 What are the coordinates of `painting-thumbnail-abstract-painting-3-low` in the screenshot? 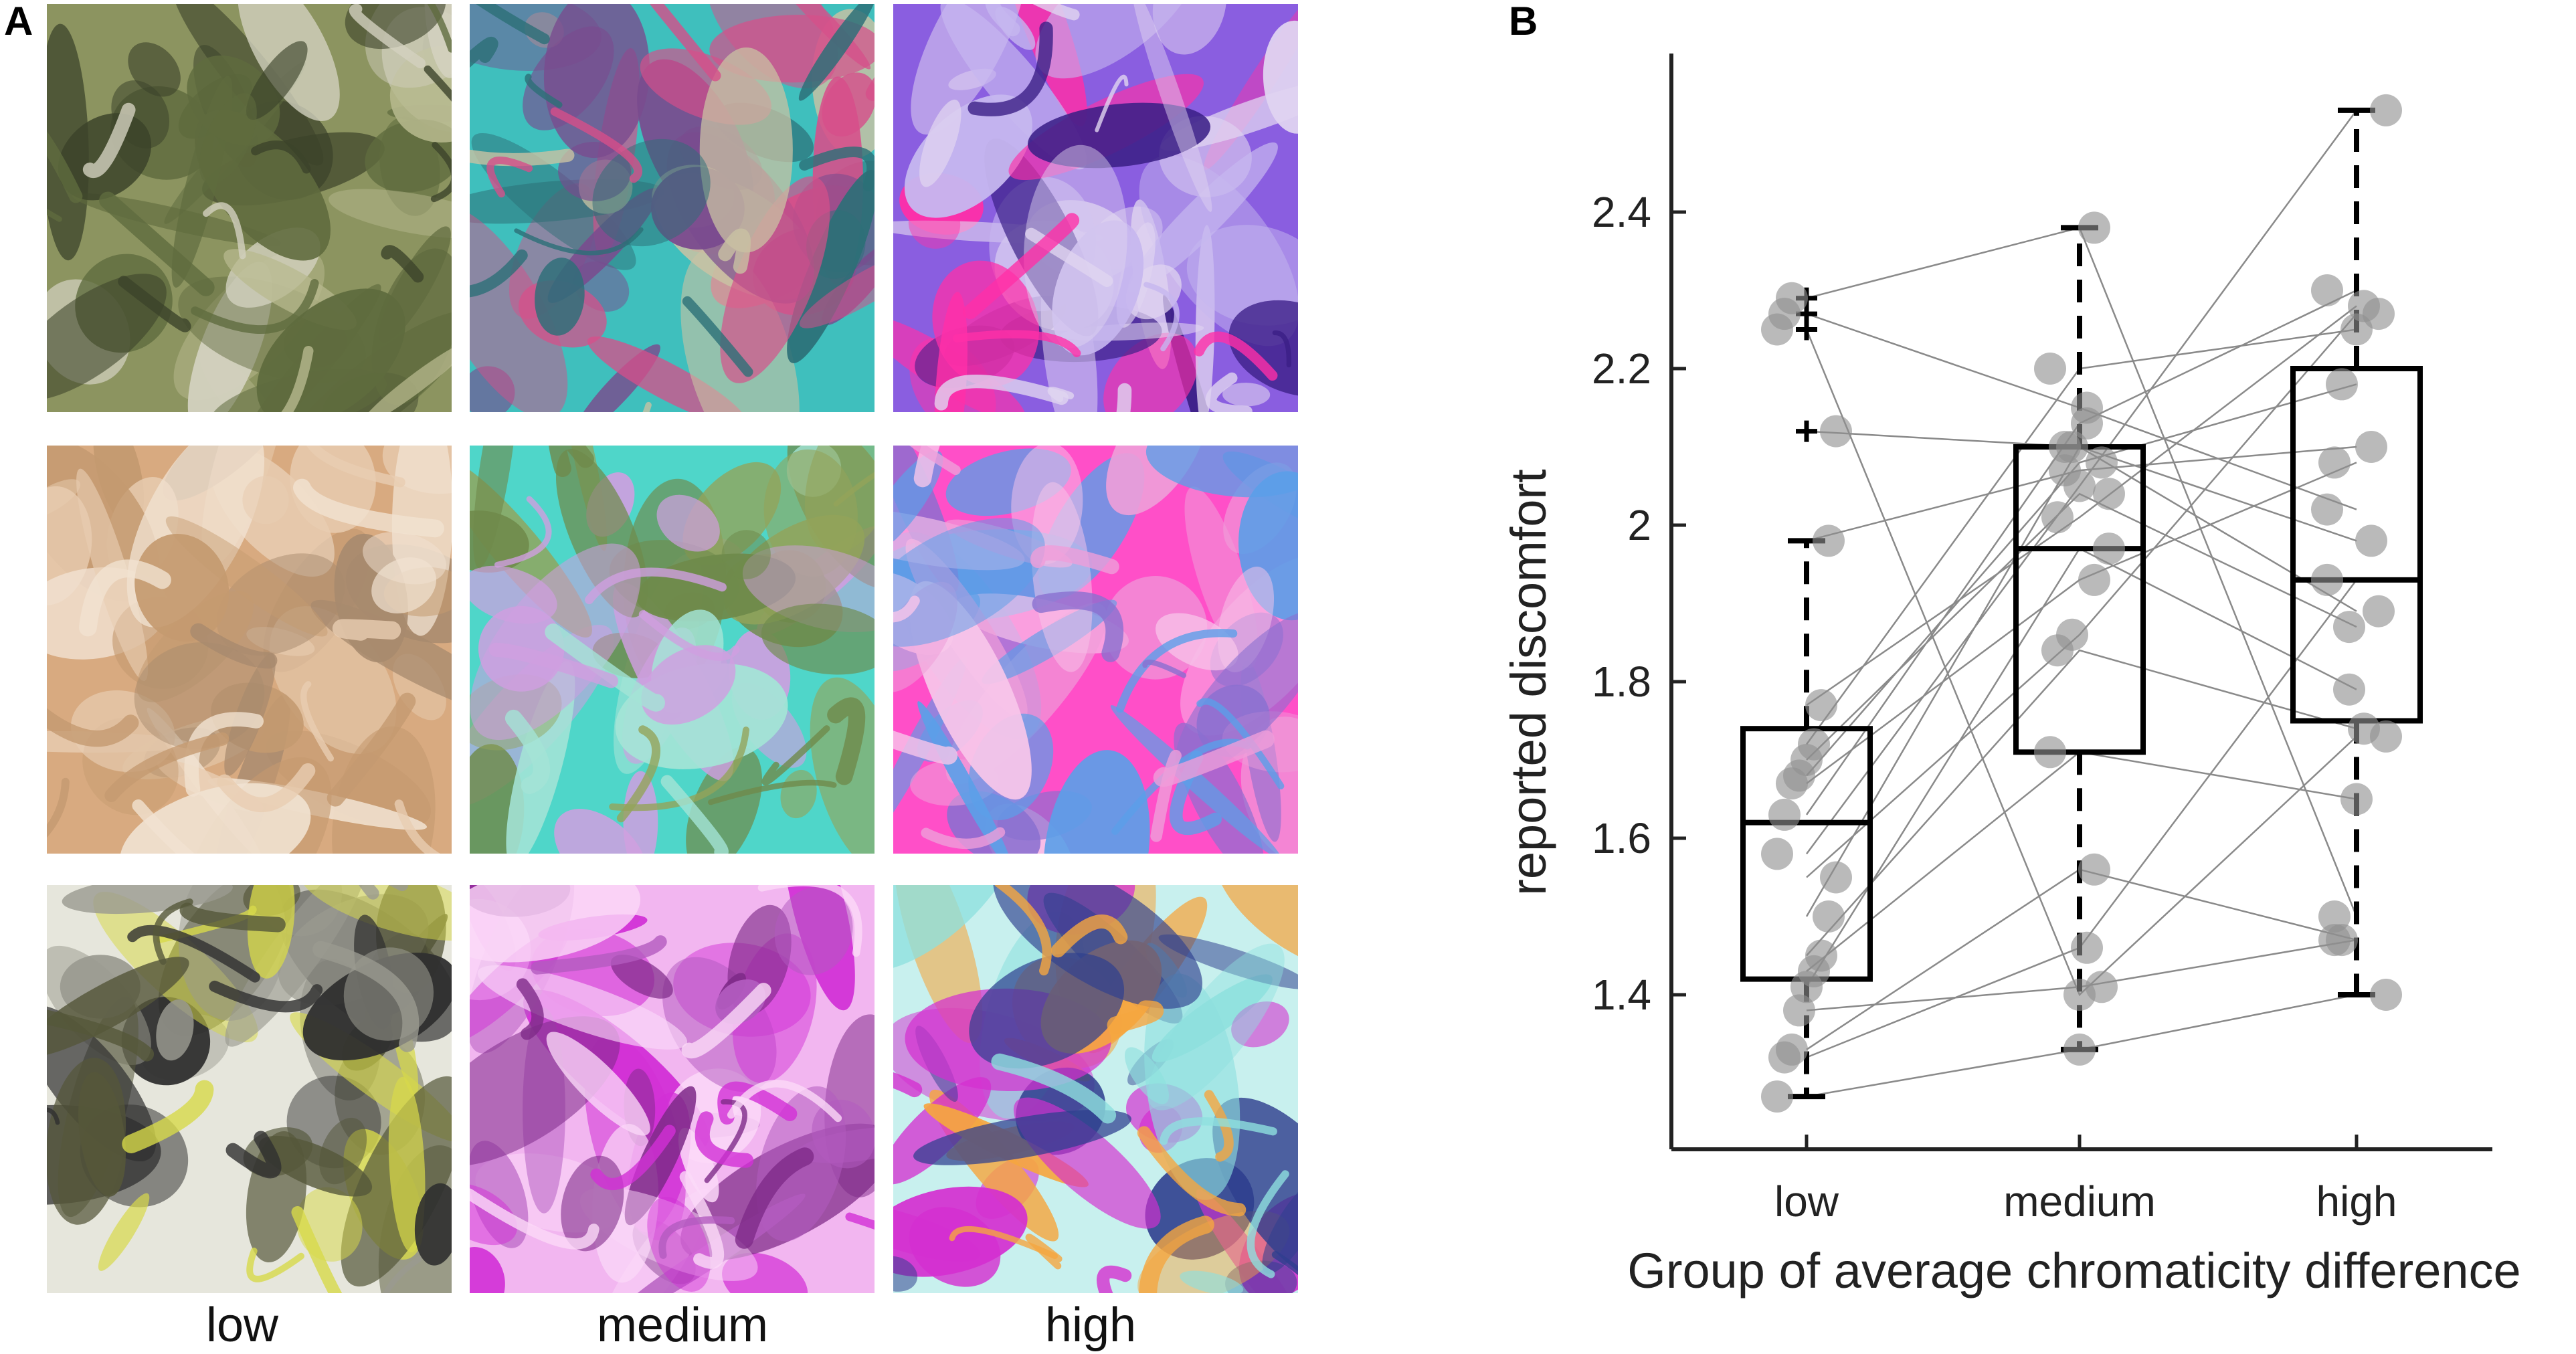 It's located at (249, 1089).